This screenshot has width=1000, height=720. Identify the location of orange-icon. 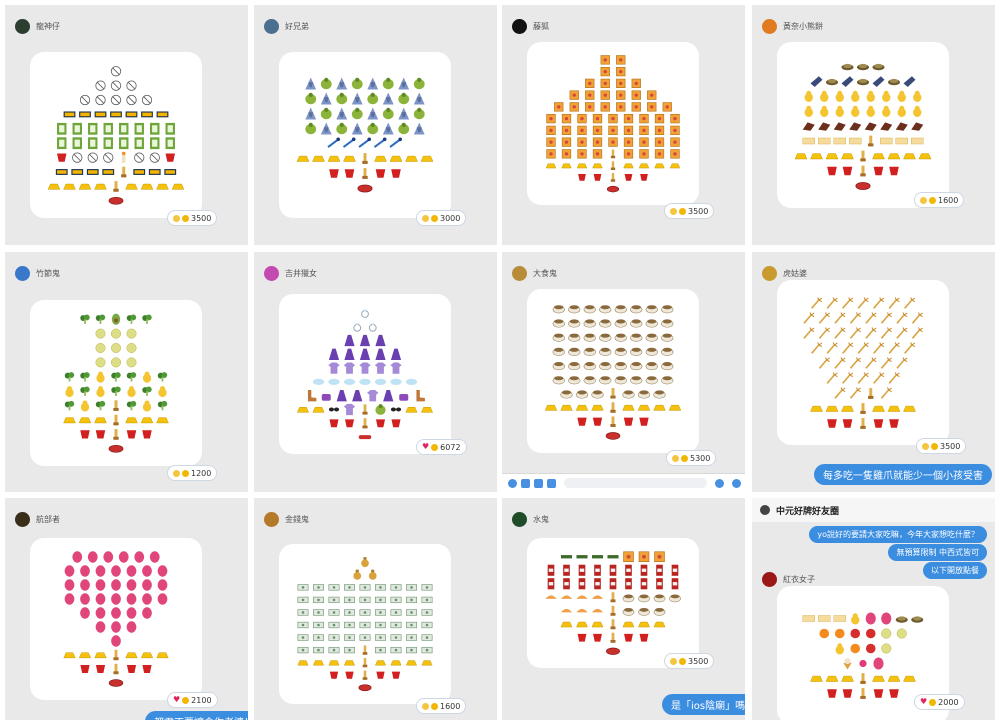
(824, 633).